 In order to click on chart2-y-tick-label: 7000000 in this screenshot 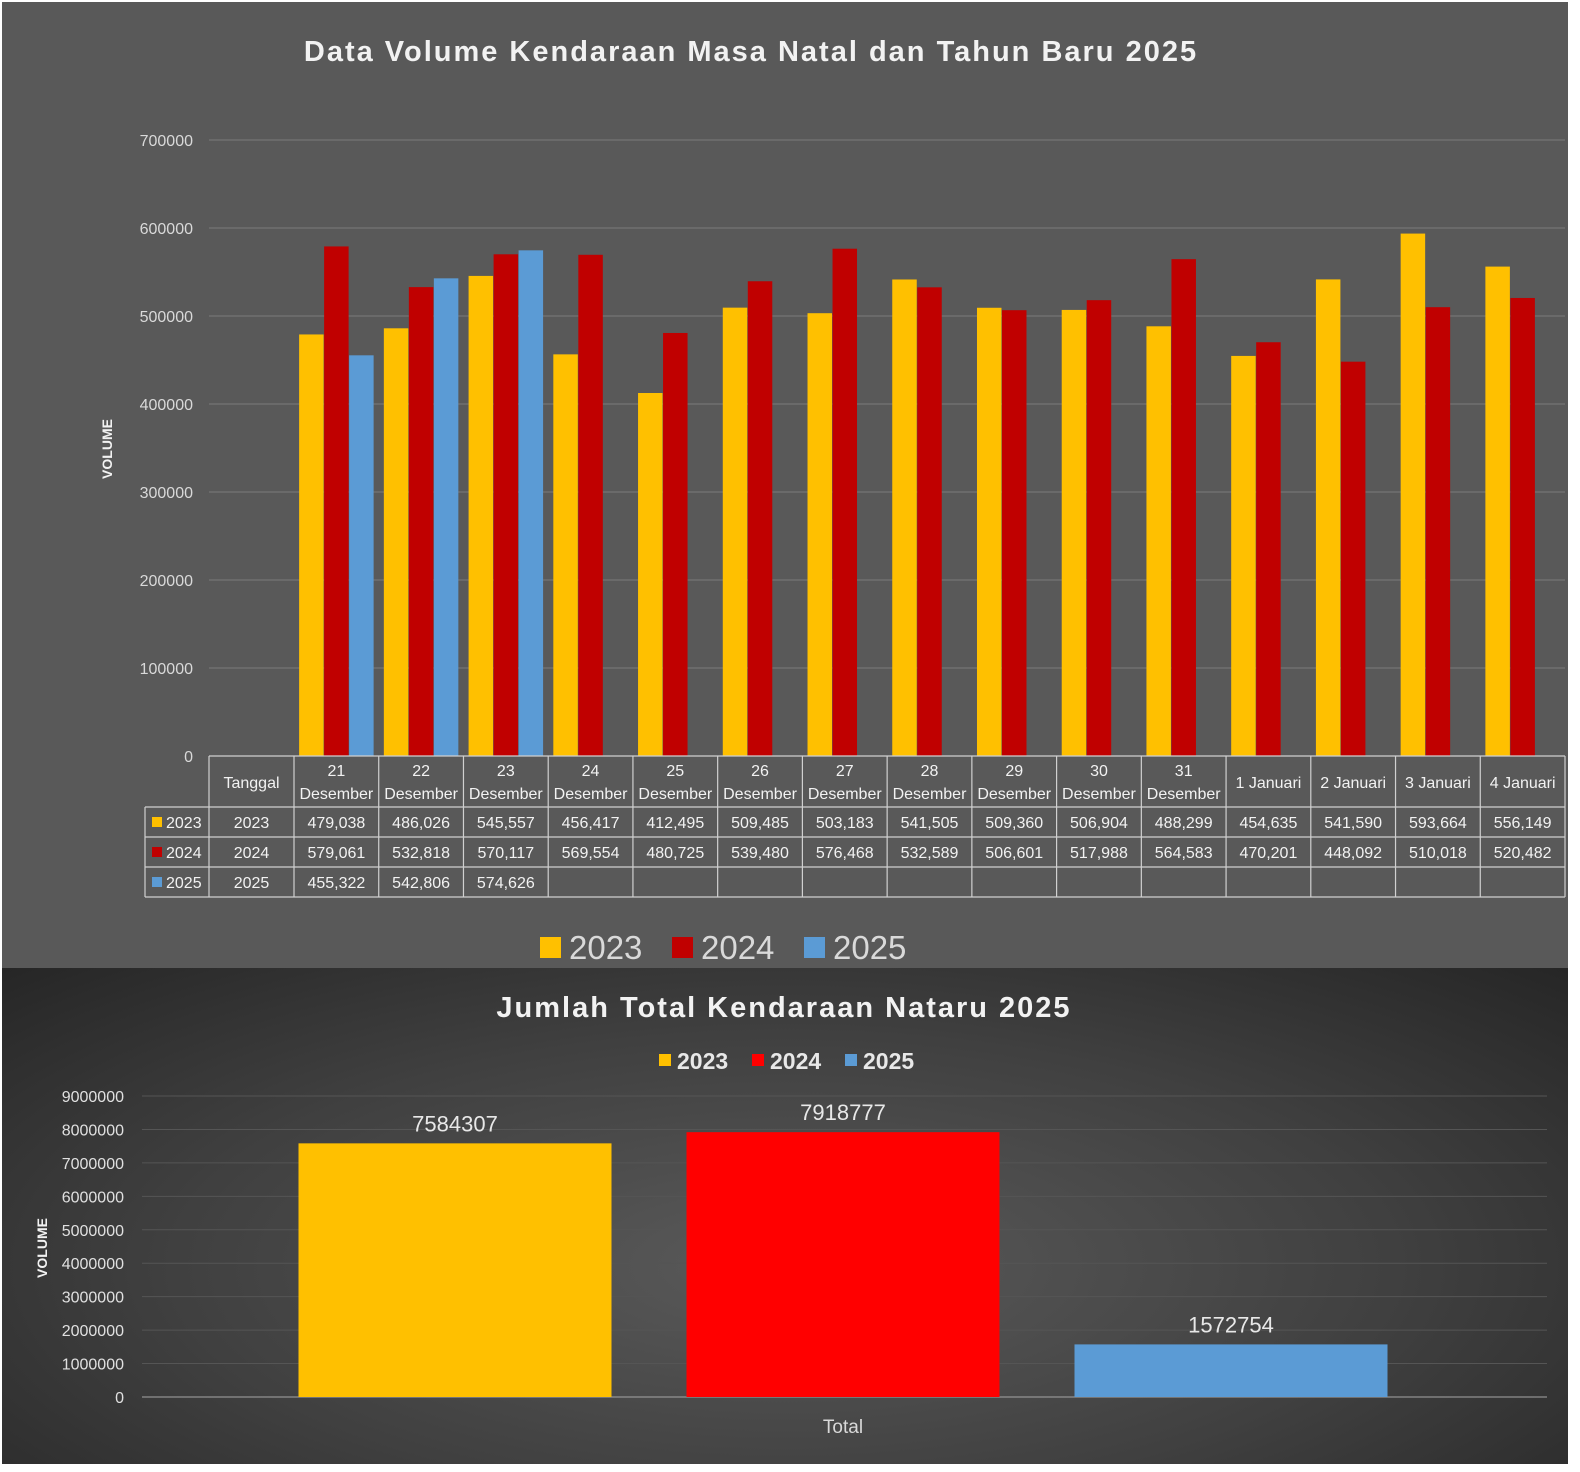, I will do `click(93, 1164)`.